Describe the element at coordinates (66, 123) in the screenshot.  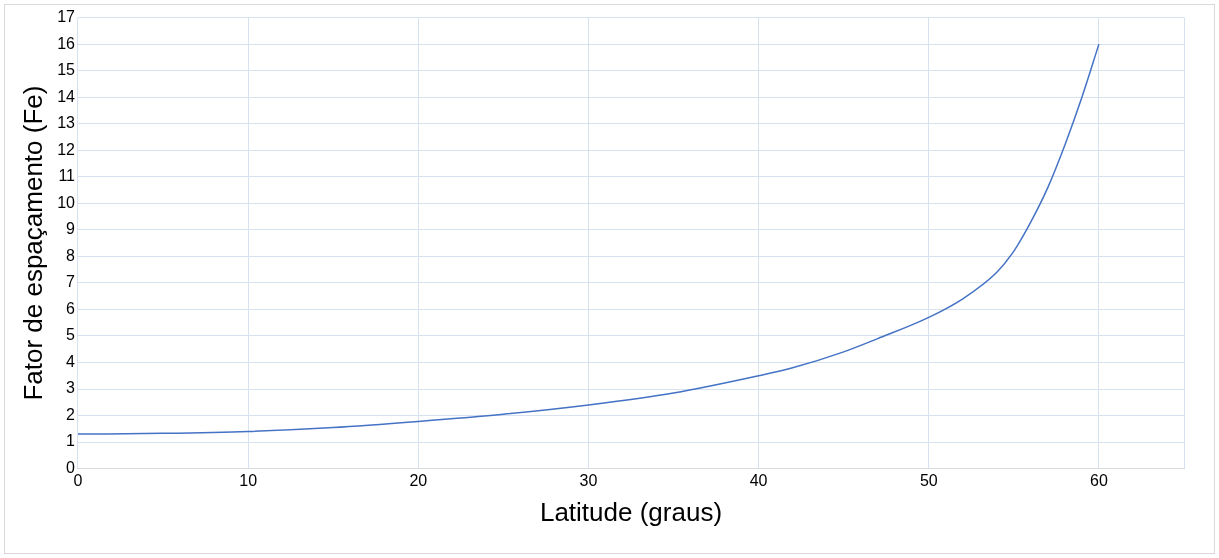
I see `y-tick-label: 13` at that location.